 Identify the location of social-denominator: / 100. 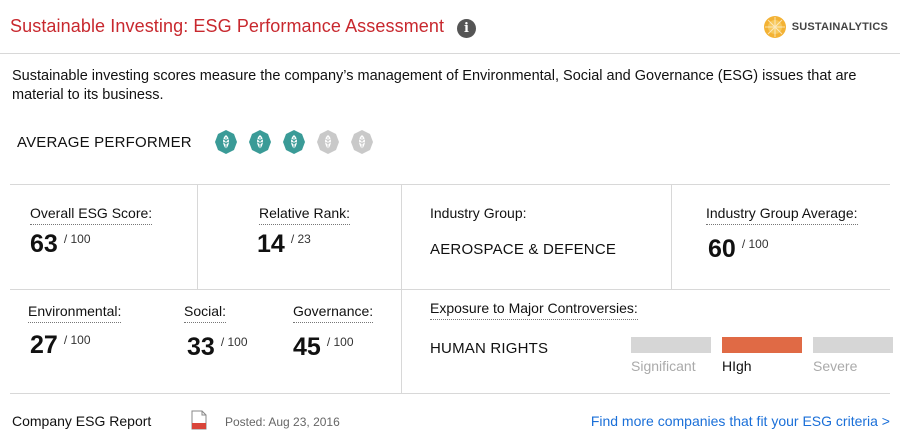
(234, 342).